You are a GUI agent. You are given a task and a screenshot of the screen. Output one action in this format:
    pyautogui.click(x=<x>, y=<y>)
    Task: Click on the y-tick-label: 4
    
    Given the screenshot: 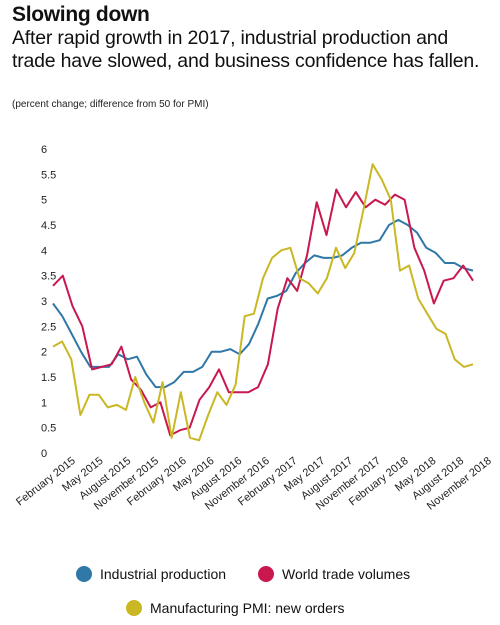 What is the action you would take?
    pyautogui.click(x=44, y=251)
    